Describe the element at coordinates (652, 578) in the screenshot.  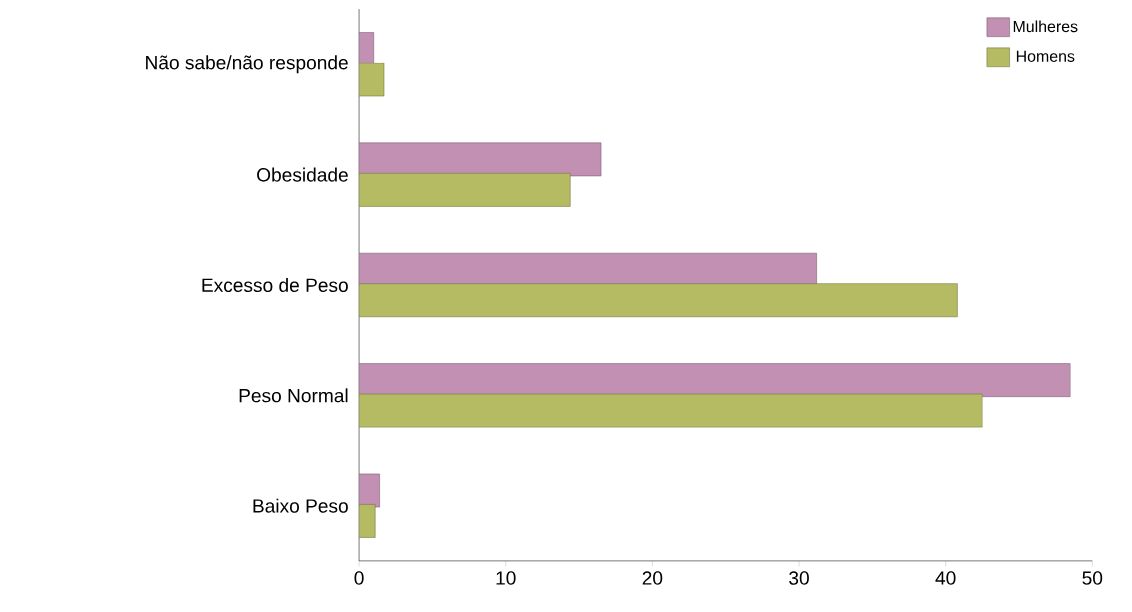
I see `x-tick-label: 20` at that location.